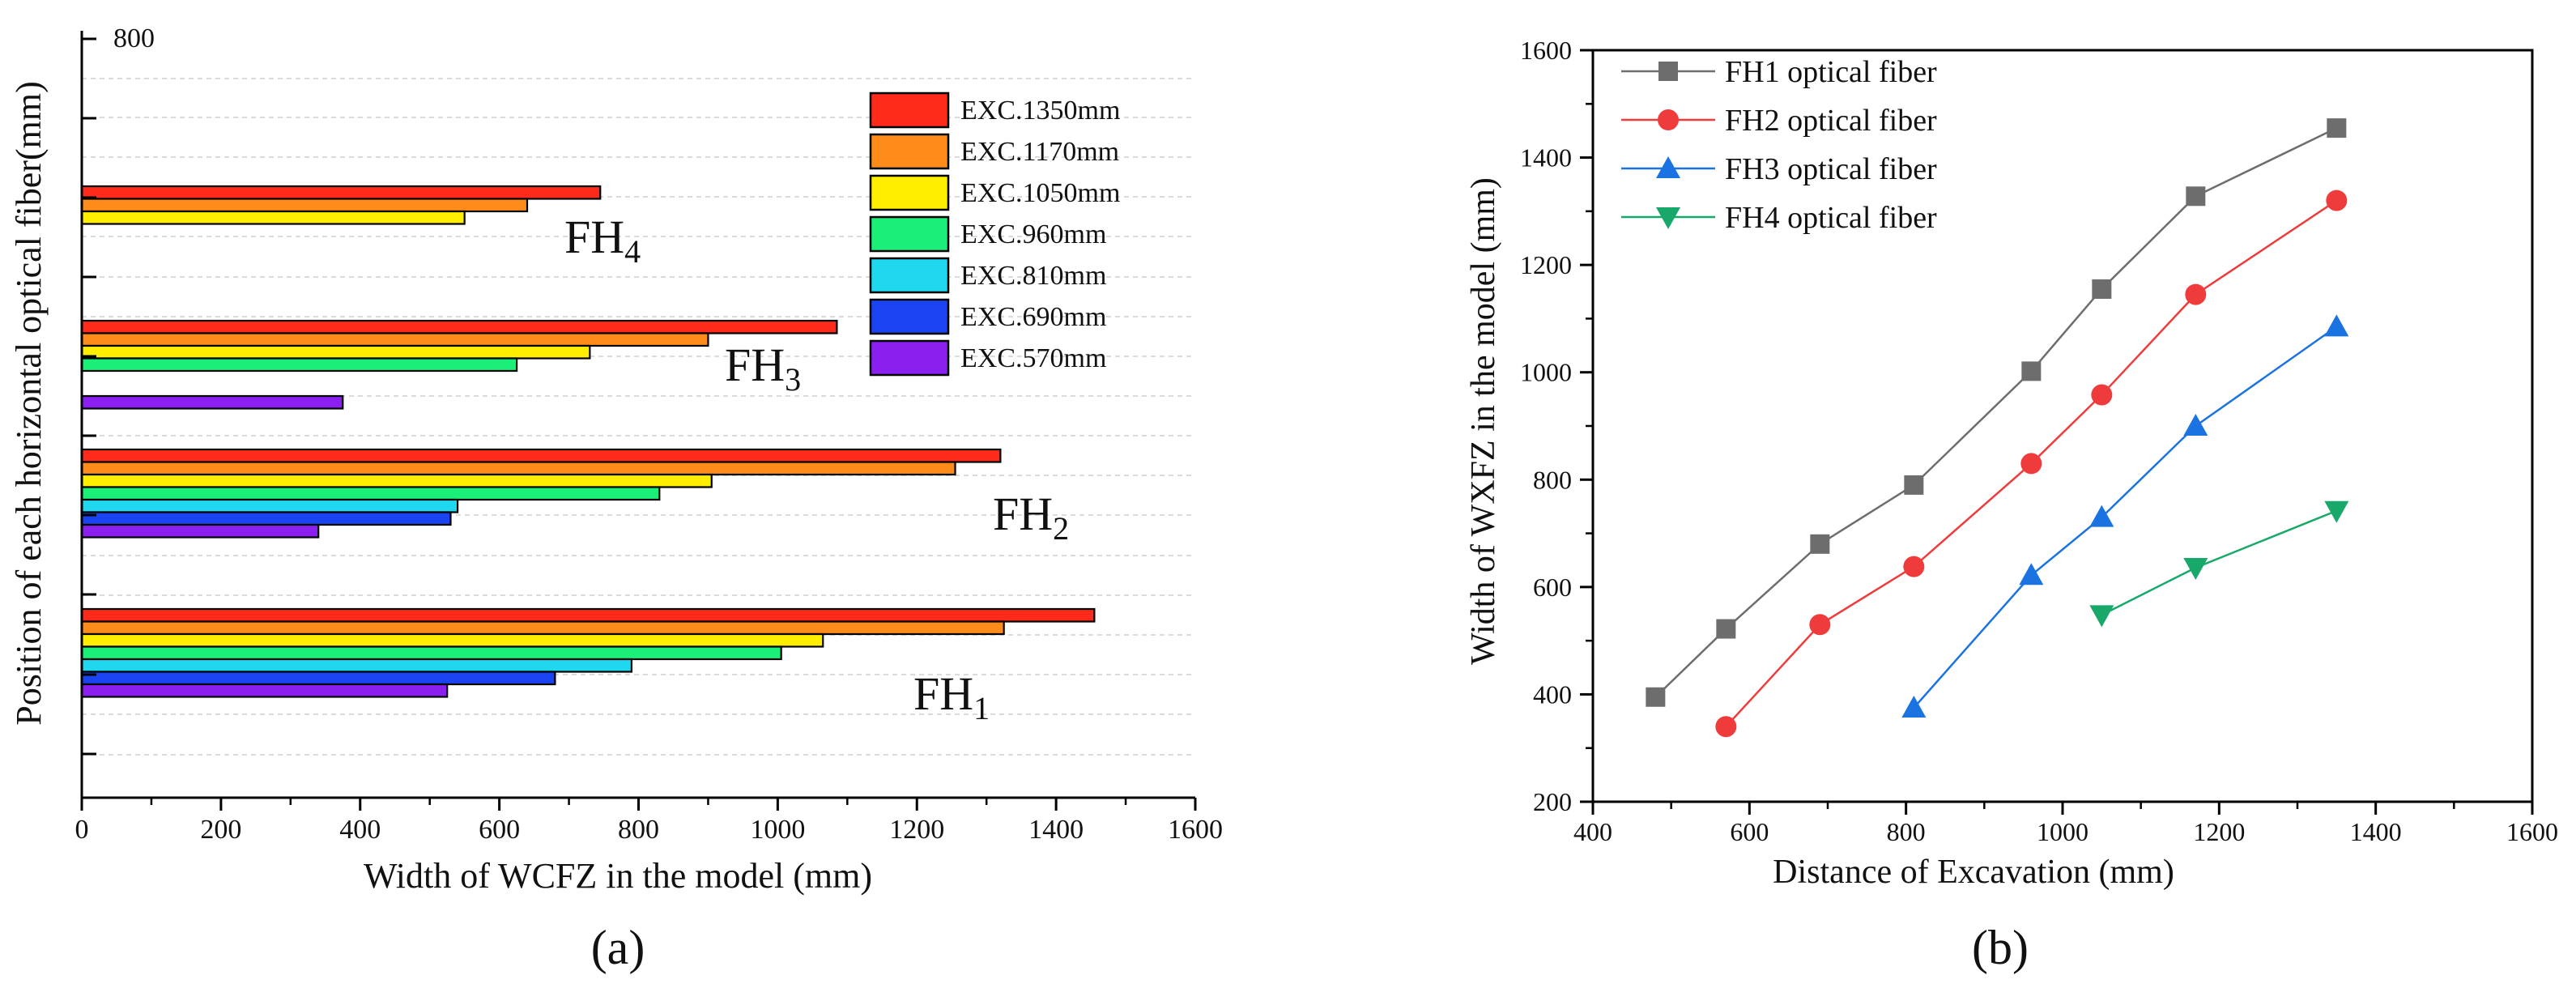 The height and width of the screenshot is (988, 2576). What do you see at coordinates (1831, 169) in the screenshot?
I see `legend-label: FH3 optical fiber` at bounding box center [1831, 169].